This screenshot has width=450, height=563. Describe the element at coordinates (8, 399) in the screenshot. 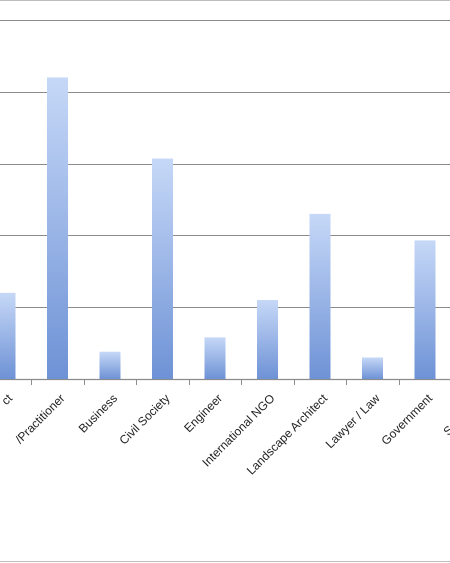

I see `x-tick-label: ct` at that location.